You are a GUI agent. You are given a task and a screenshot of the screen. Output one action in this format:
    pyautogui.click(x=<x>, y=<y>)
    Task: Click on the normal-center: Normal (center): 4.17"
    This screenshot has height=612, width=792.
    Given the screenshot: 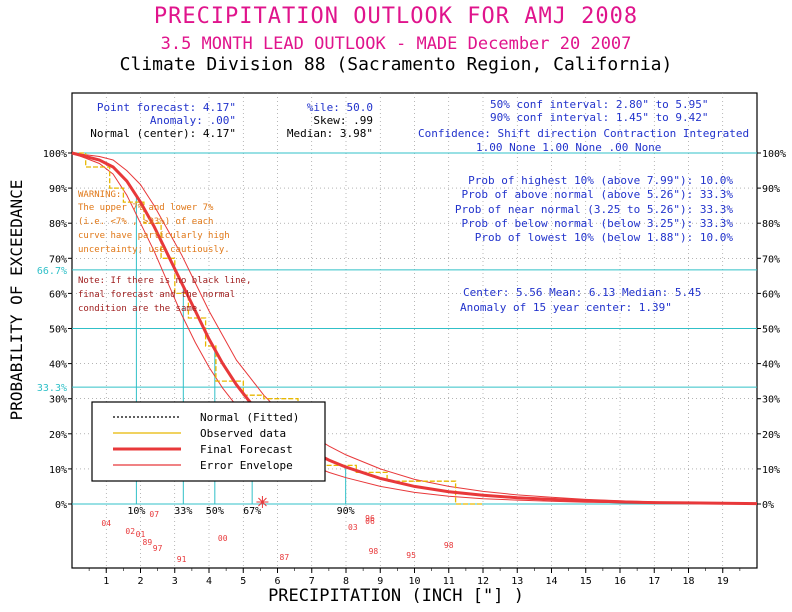 What is the action you would take?
    pyautogui.click(x=163, y=133)
    